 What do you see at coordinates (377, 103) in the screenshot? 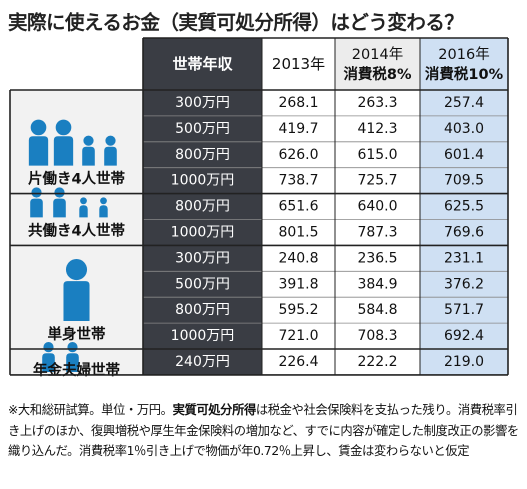
I see `value-2014: 263.3` at bounding box center [377, 103].